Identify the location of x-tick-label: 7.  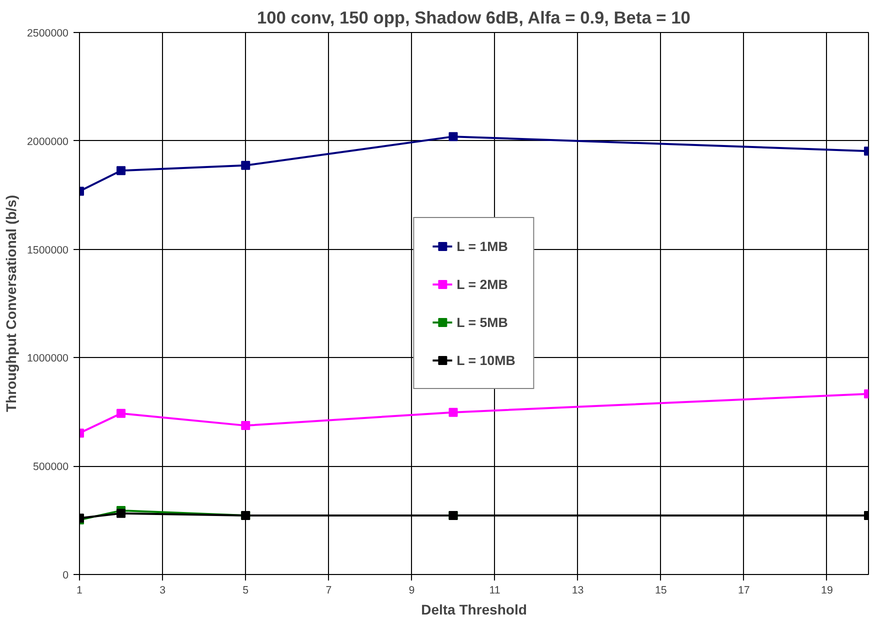
(329, 590).